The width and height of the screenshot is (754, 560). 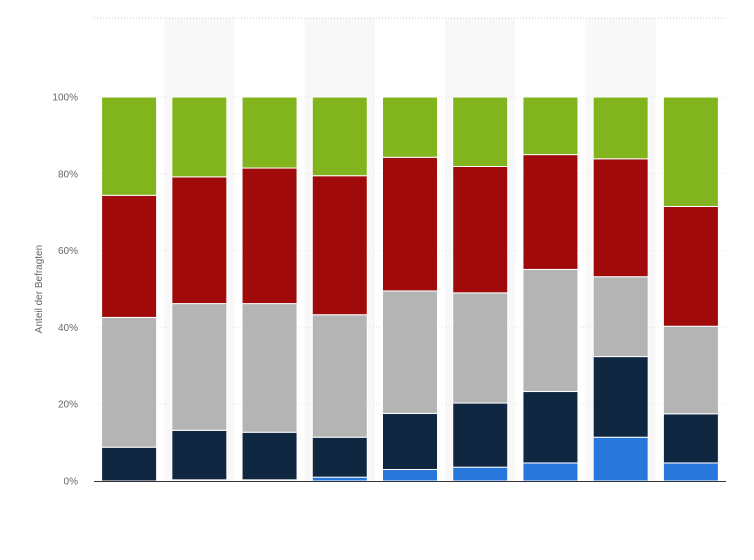 I want to click on y-axis-title: Anteil der Befragten, so click(x=39, y=289).